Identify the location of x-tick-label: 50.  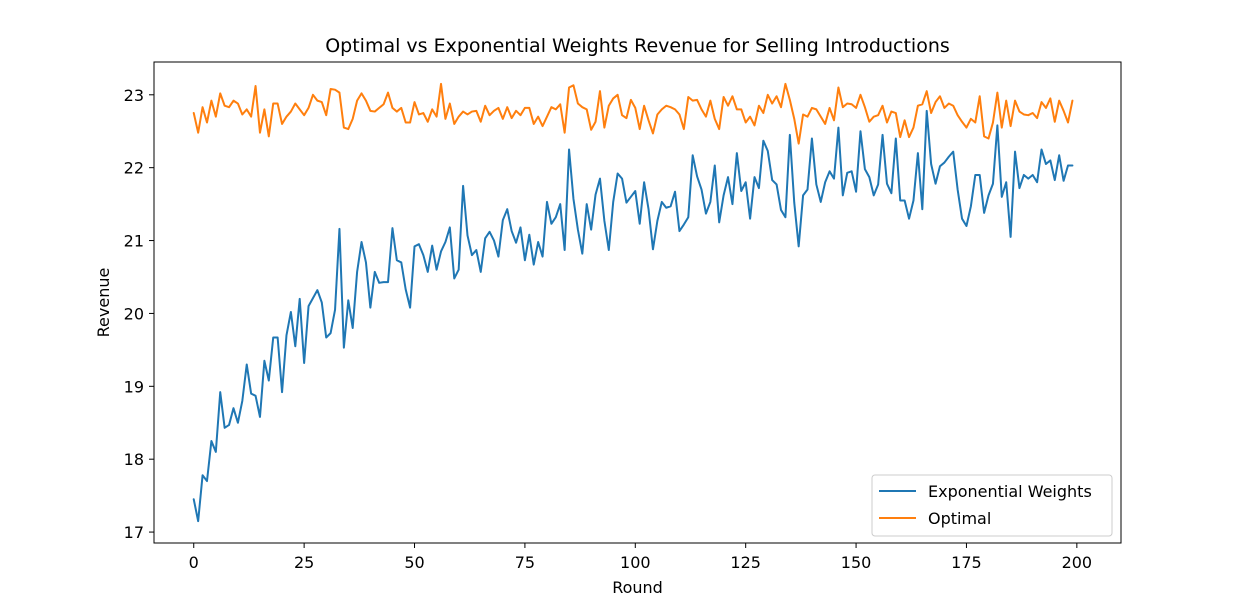
(414, 562).